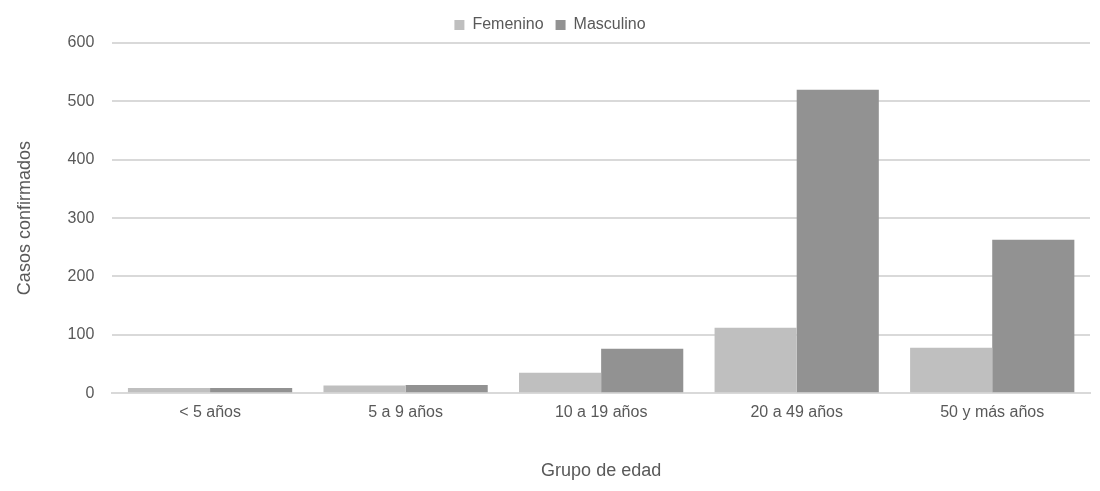 This screenshot has width=1100, height=491. Describe the element at coordinates (81, 275) in the screenshot. I see `y-tick-label: 200` at that location.